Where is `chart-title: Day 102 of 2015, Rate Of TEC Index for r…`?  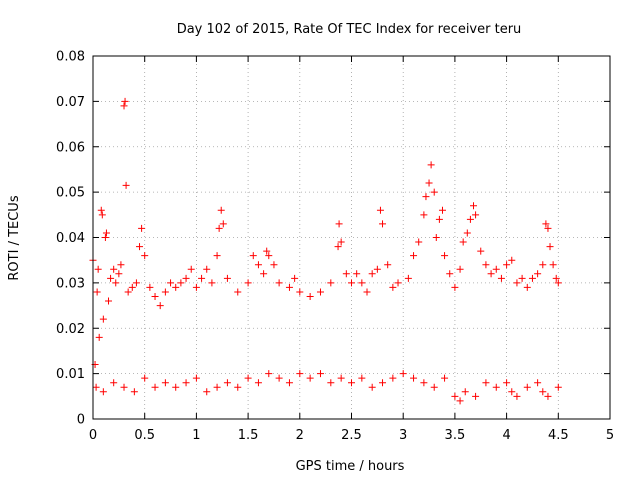
chart-title: Day 102 of 2015, Rate Of TEC Index for r… is located at coordinates (349, 29).